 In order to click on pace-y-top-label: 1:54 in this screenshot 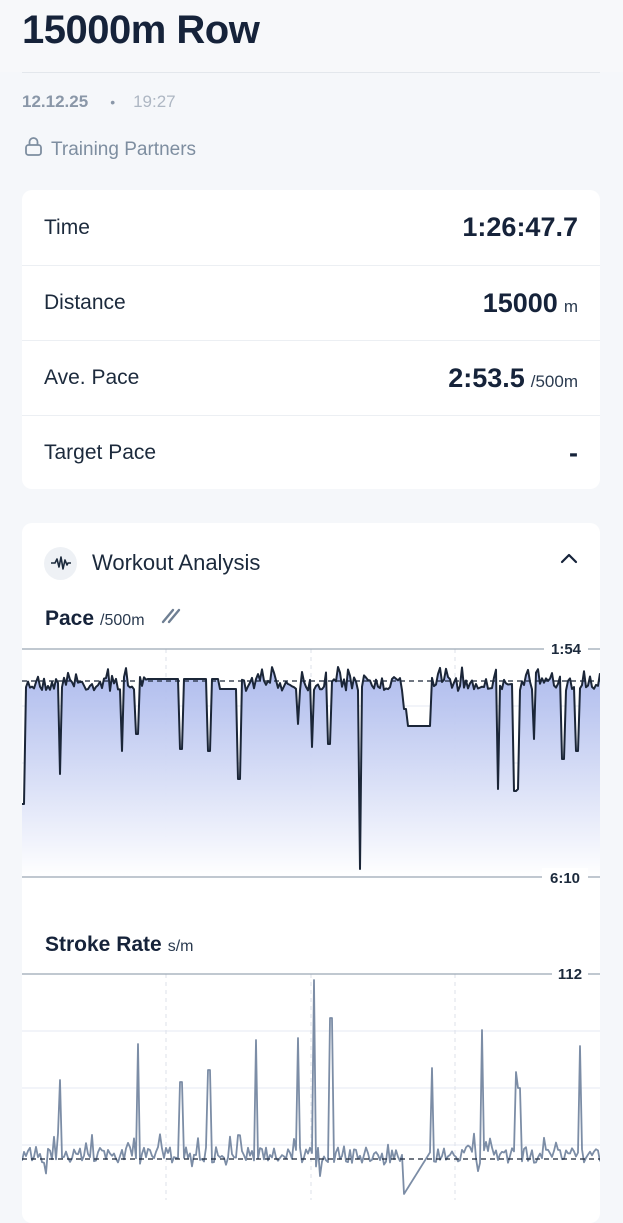, I will do `click(566, 649)`.